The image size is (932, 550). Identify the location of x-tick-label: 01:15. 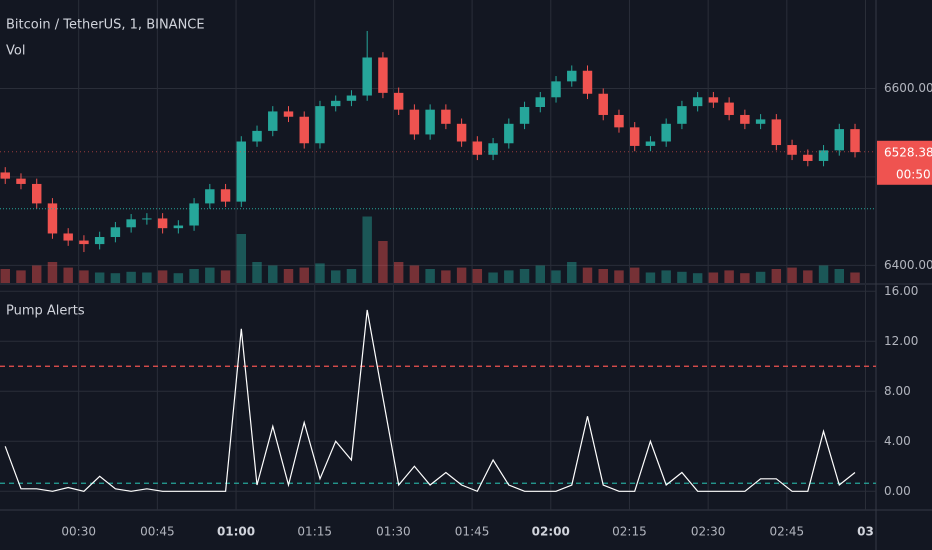
(314, 532).